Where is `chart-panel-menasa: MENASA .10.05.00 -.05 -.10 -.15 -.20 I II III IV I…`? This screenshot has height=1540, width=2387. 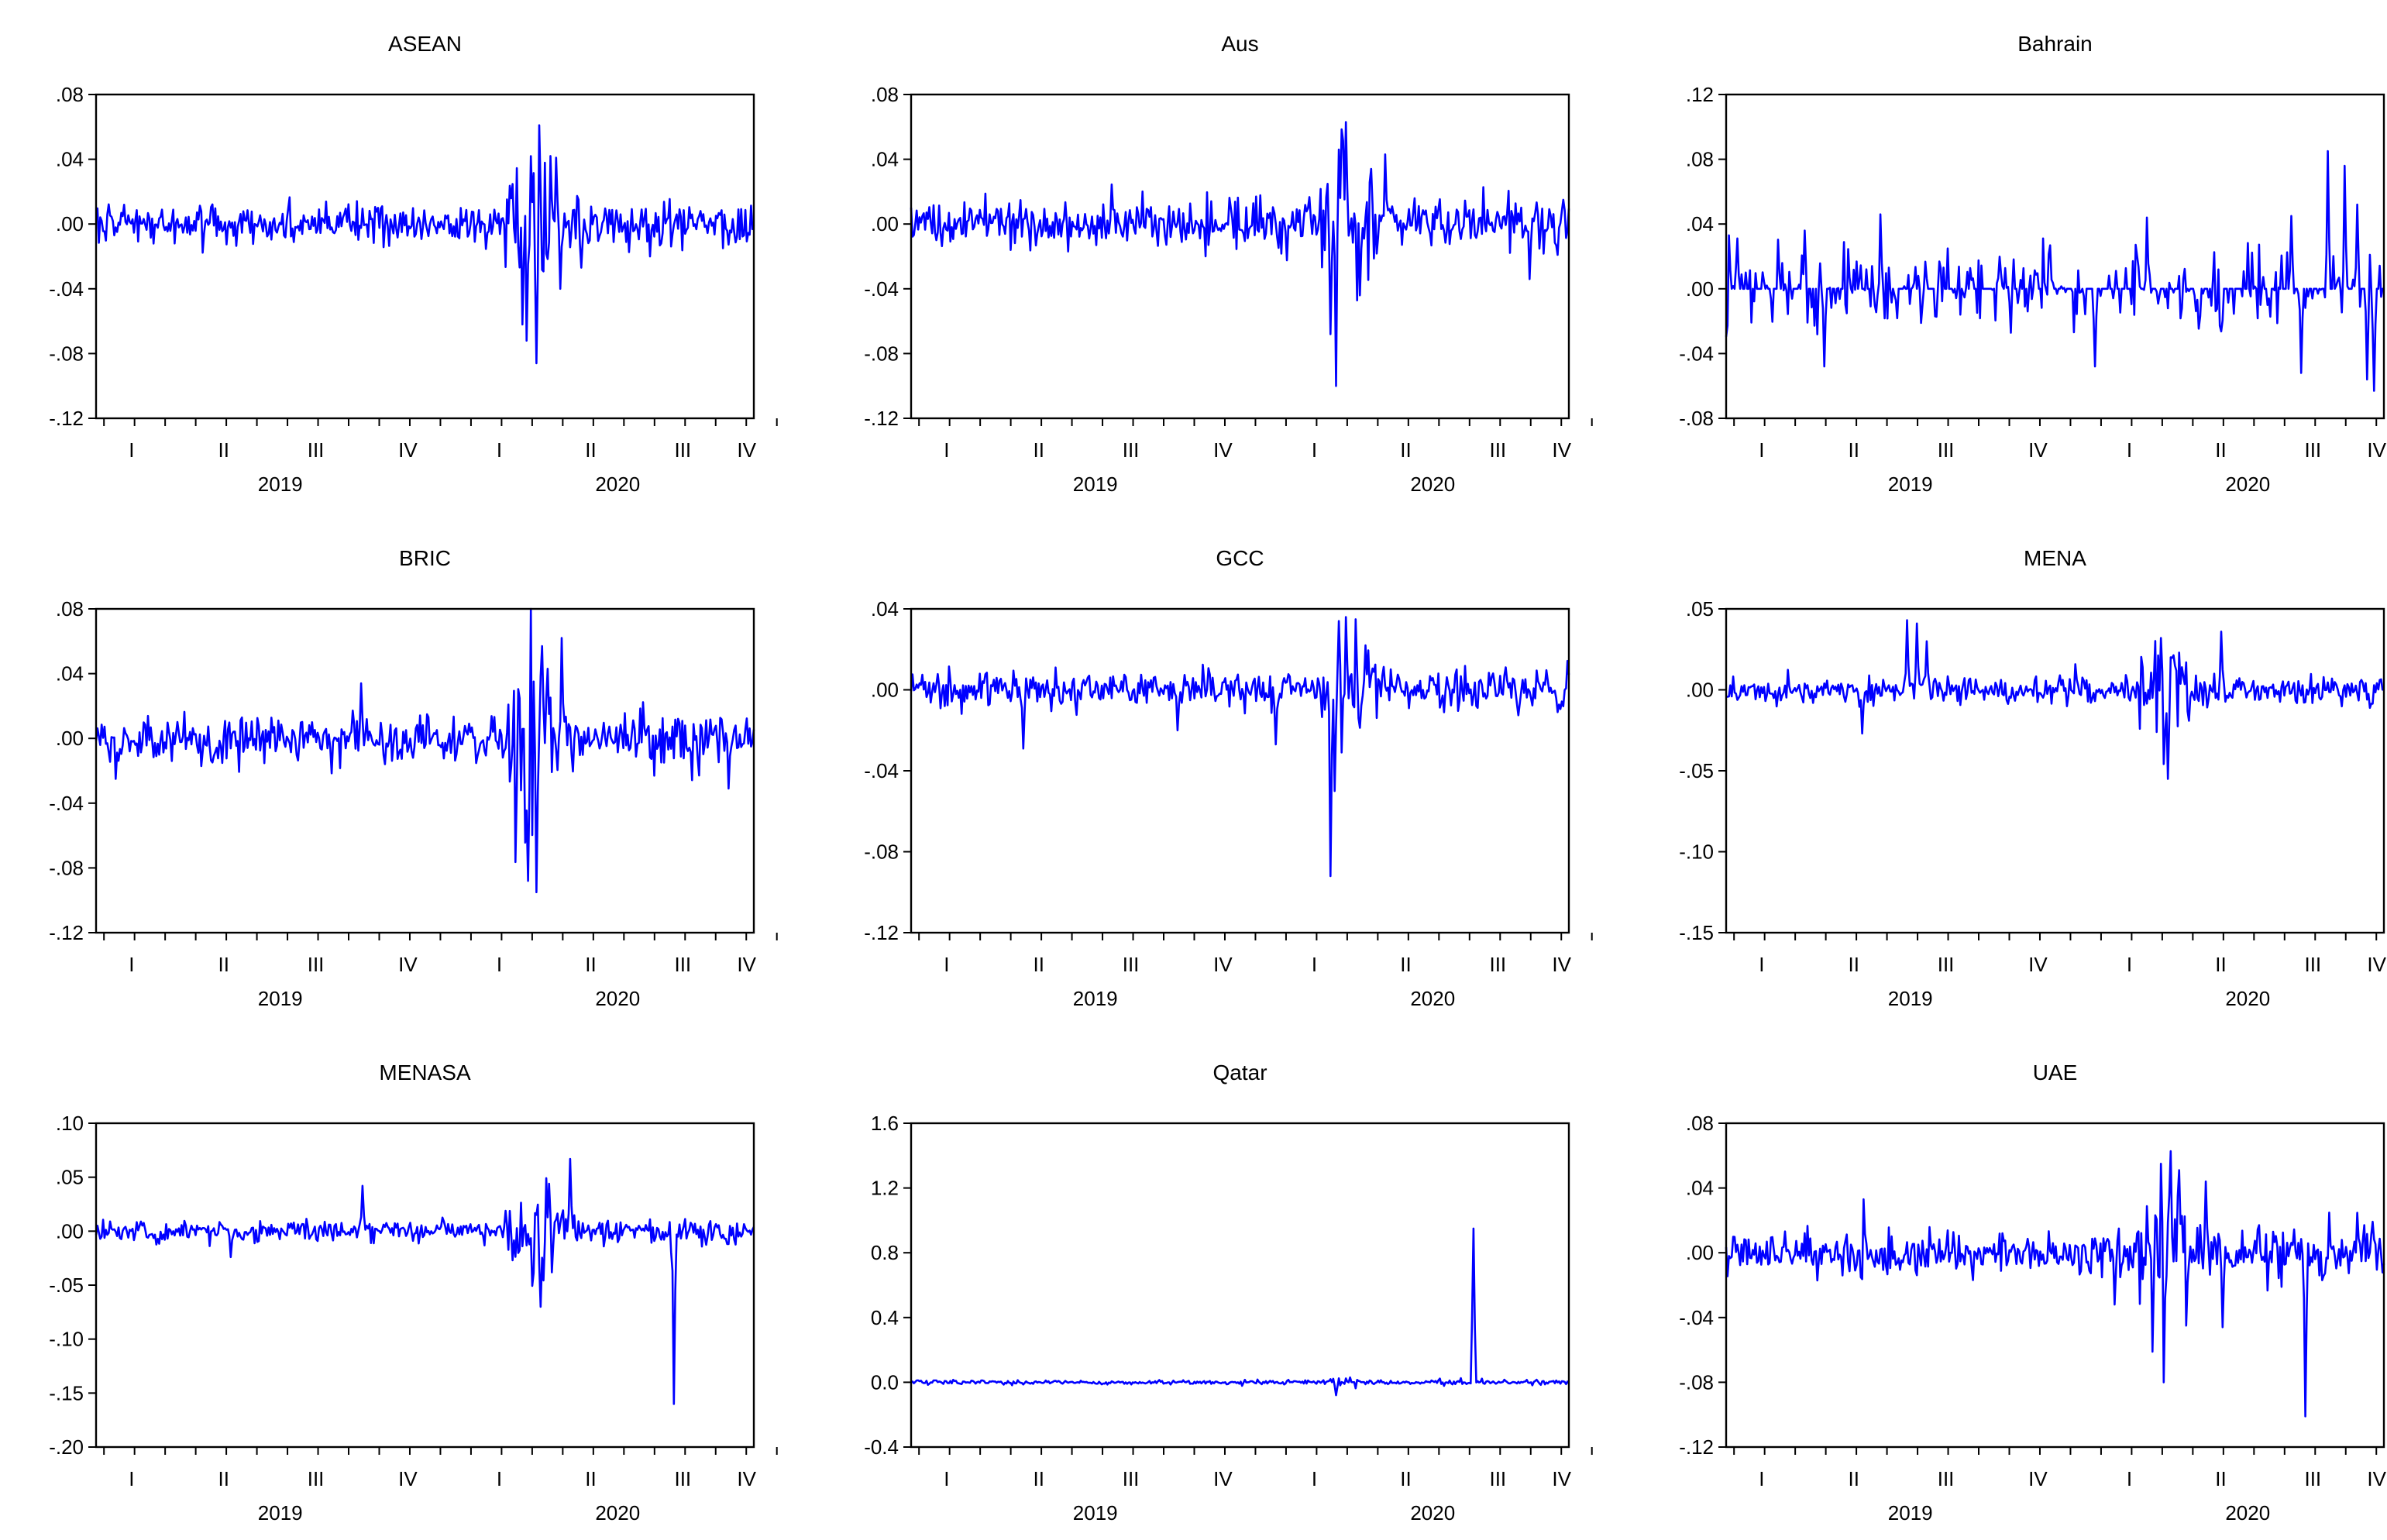 chart-panel-menasa: MENASA .10.05.00 -.05 -.10 -.15 -.20 I II III IV I… is located at coordinates (398, 1284).